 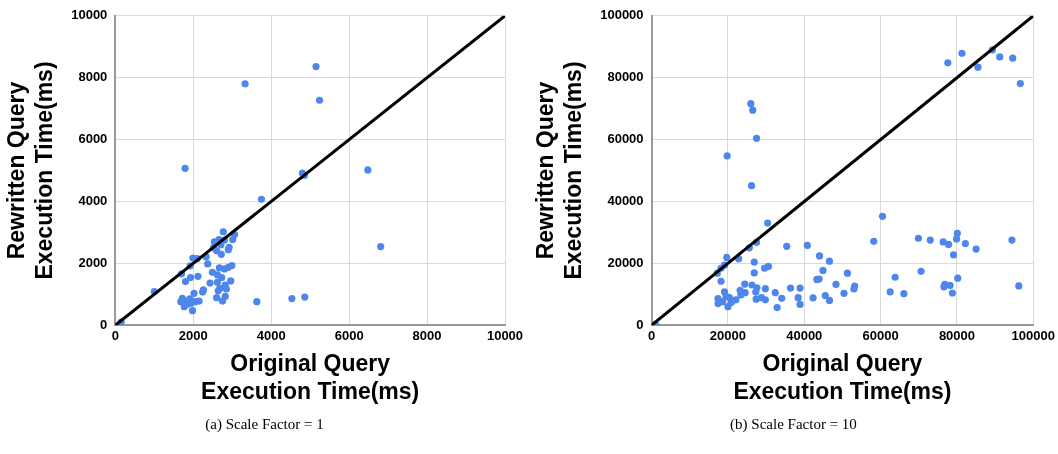 I want to click on y-tick-label: 6000, so click(x=93, y=139).